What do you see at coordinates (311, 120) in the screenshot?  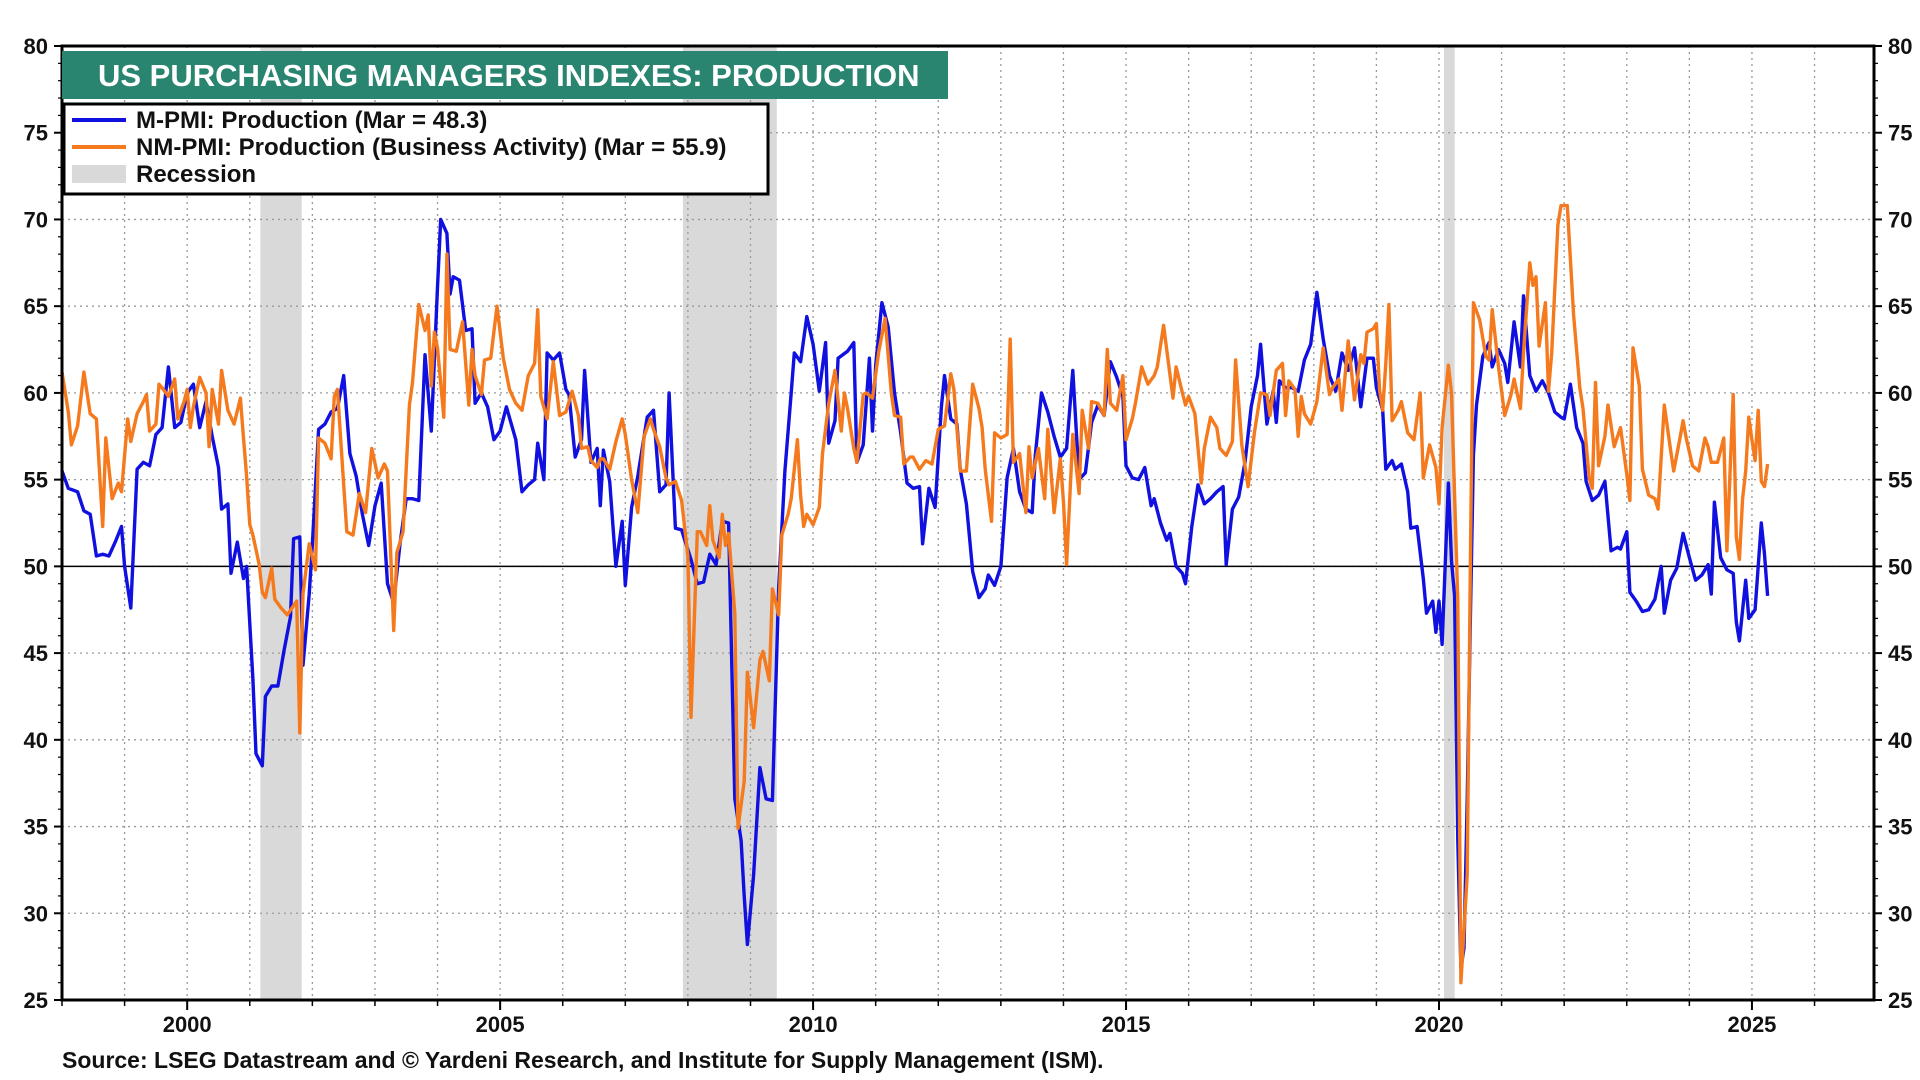 I see `legend-label-m-pmi: M-PMI: Production (Mar = 48.3)` at bounding box center [311, 120].